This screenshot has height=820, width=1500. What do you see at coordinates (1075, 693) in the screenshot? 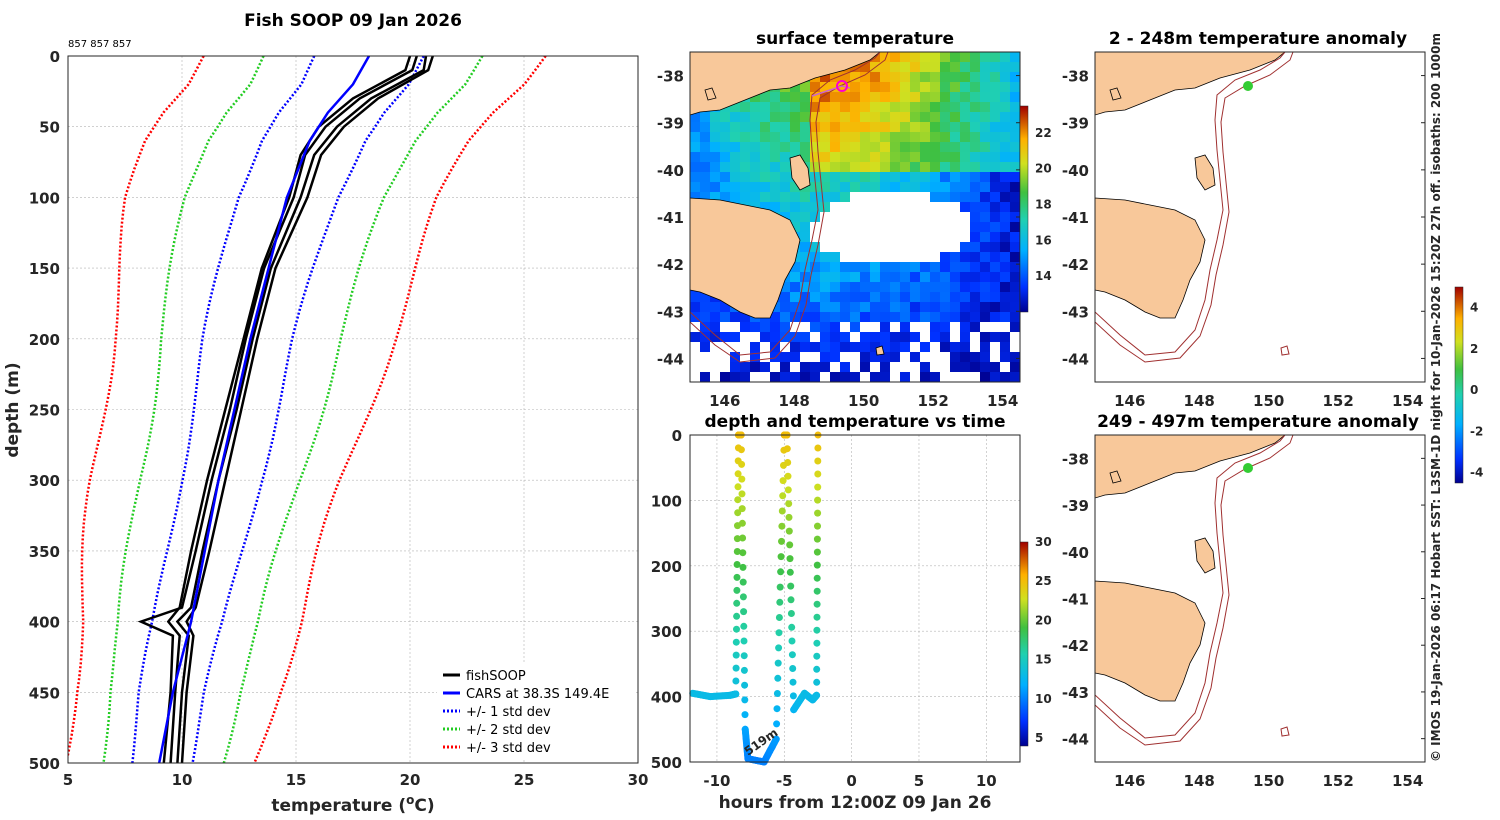
I see `lat-tick--43: -43` at bounding box center [1075, 693].